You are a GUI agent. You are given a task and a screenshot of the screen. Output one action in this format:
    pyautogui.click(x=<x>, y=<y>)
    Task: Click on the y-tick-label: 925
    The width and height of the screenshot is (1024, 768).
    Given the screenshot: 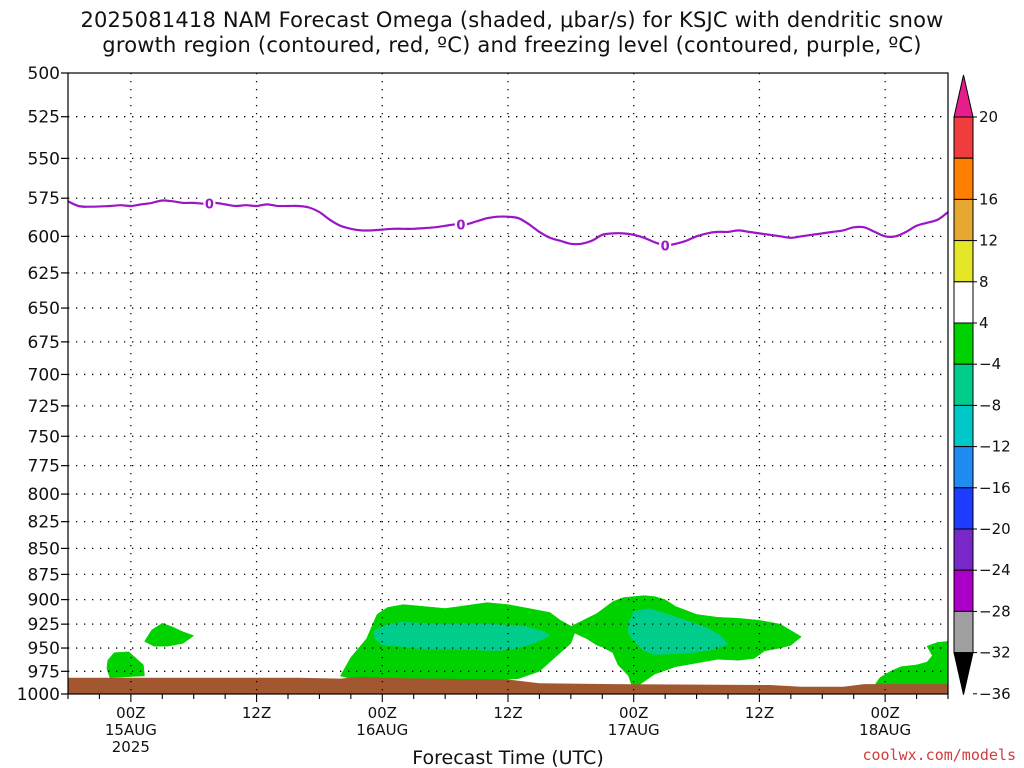 What is the action you would take?
    pyautogui.click(x=44, y=625)
    